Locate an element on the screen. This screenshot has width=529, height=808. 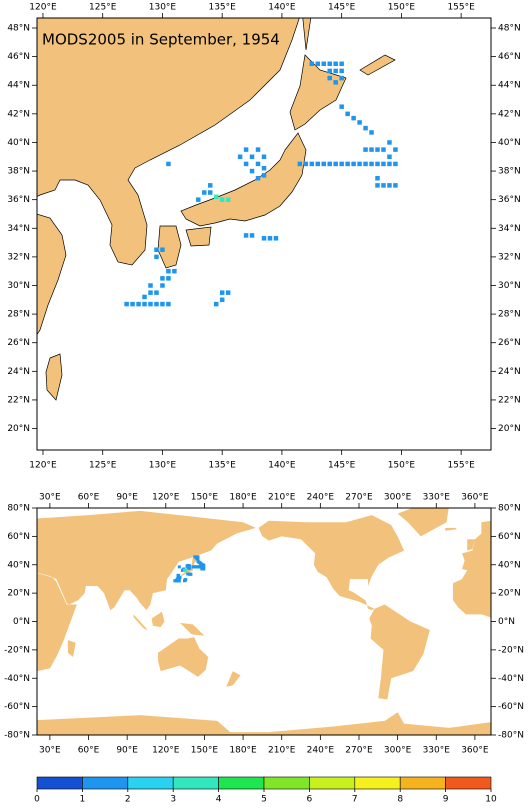
colorbar-label: 9 is located at coordinates (446, 800).